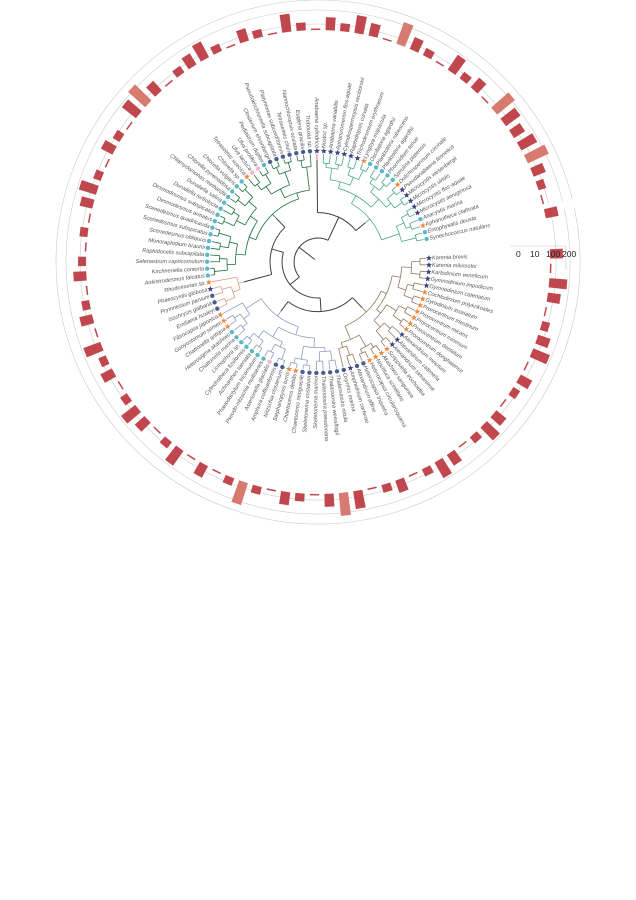  I want to click on species-label: Selenastrum capricornutum, so click(170, 262).